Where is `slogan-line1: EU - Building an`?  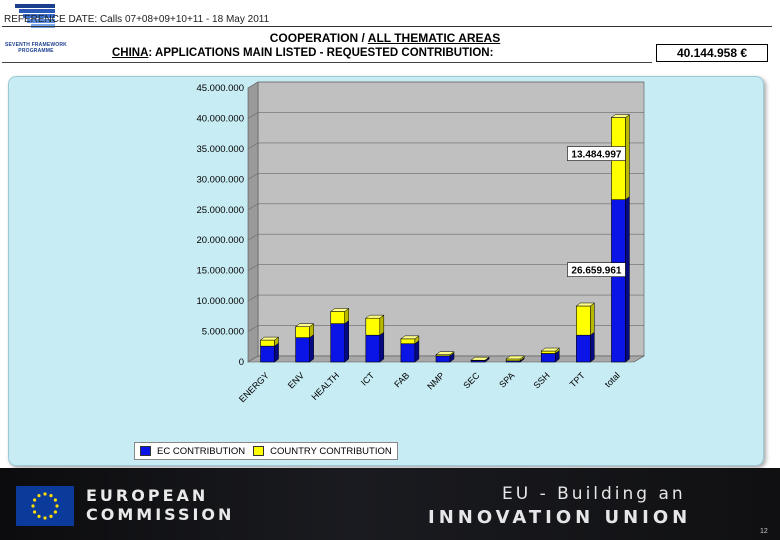
slogan-line1: EU - Building an is located at coordinates (594, 494).